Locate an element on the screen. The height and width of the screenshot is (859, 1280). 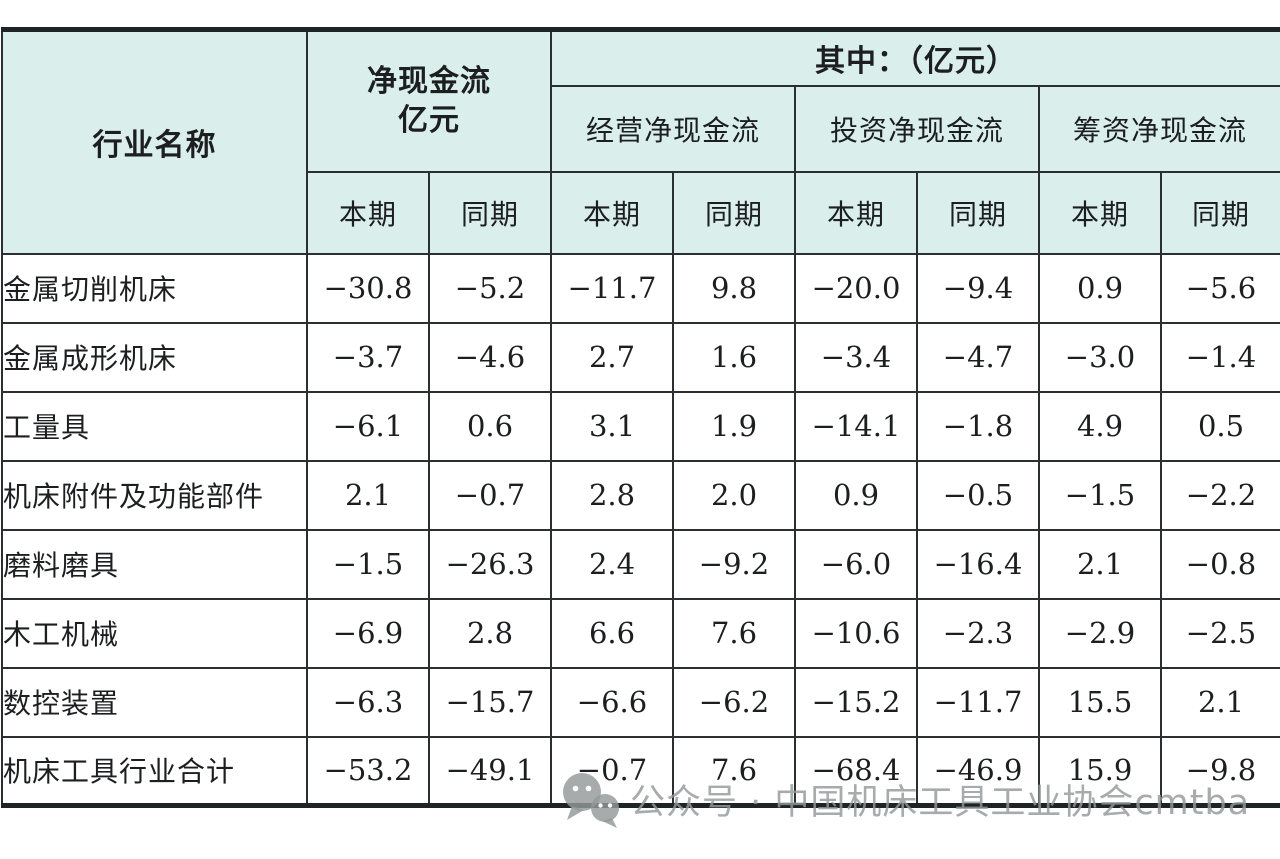
col-header-financing-current: 本期 is located at coordinates (1100, 212).